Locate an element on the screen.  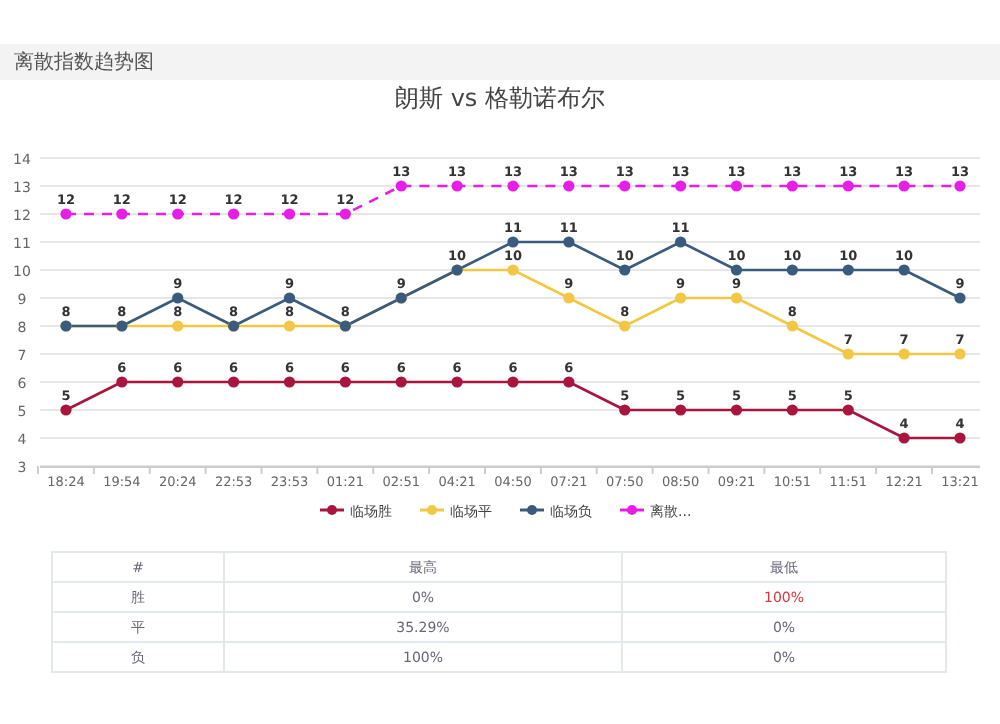
chart-title: 朗斯 vs 格勒诺布尔 is located at coordinates (500, 98).